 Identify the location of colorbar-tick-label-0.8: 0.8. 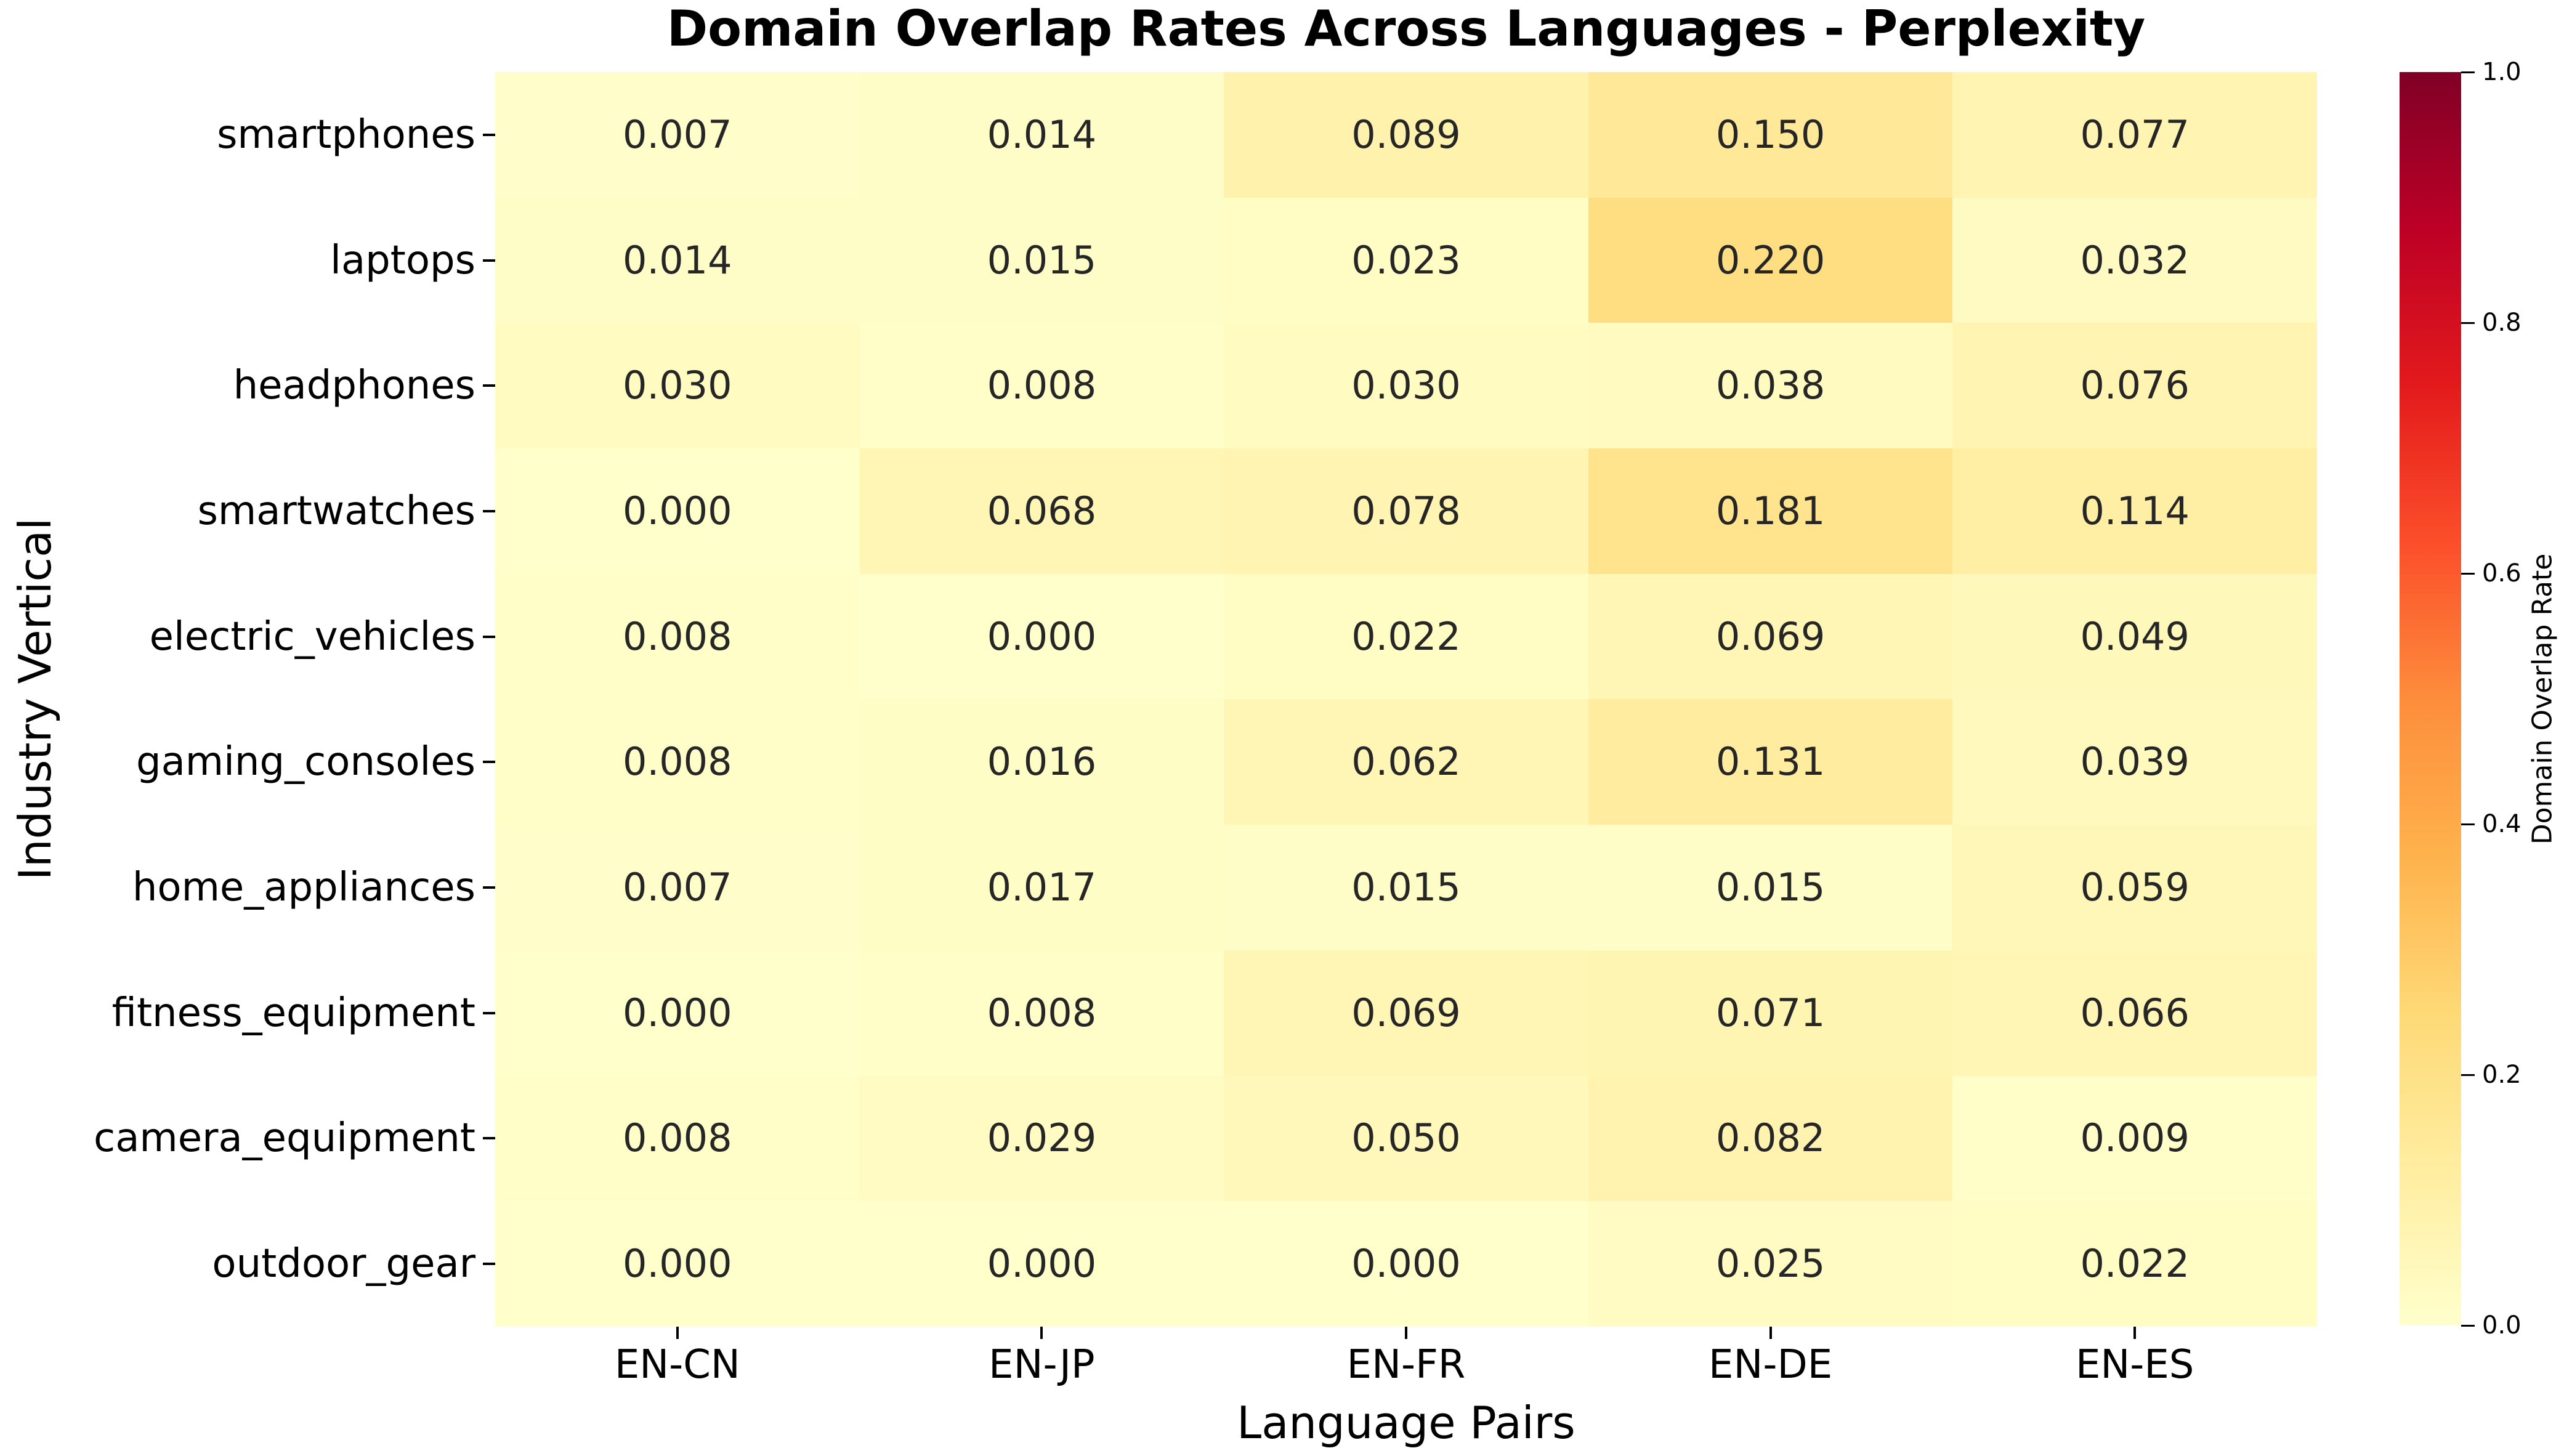
(2501, 323).